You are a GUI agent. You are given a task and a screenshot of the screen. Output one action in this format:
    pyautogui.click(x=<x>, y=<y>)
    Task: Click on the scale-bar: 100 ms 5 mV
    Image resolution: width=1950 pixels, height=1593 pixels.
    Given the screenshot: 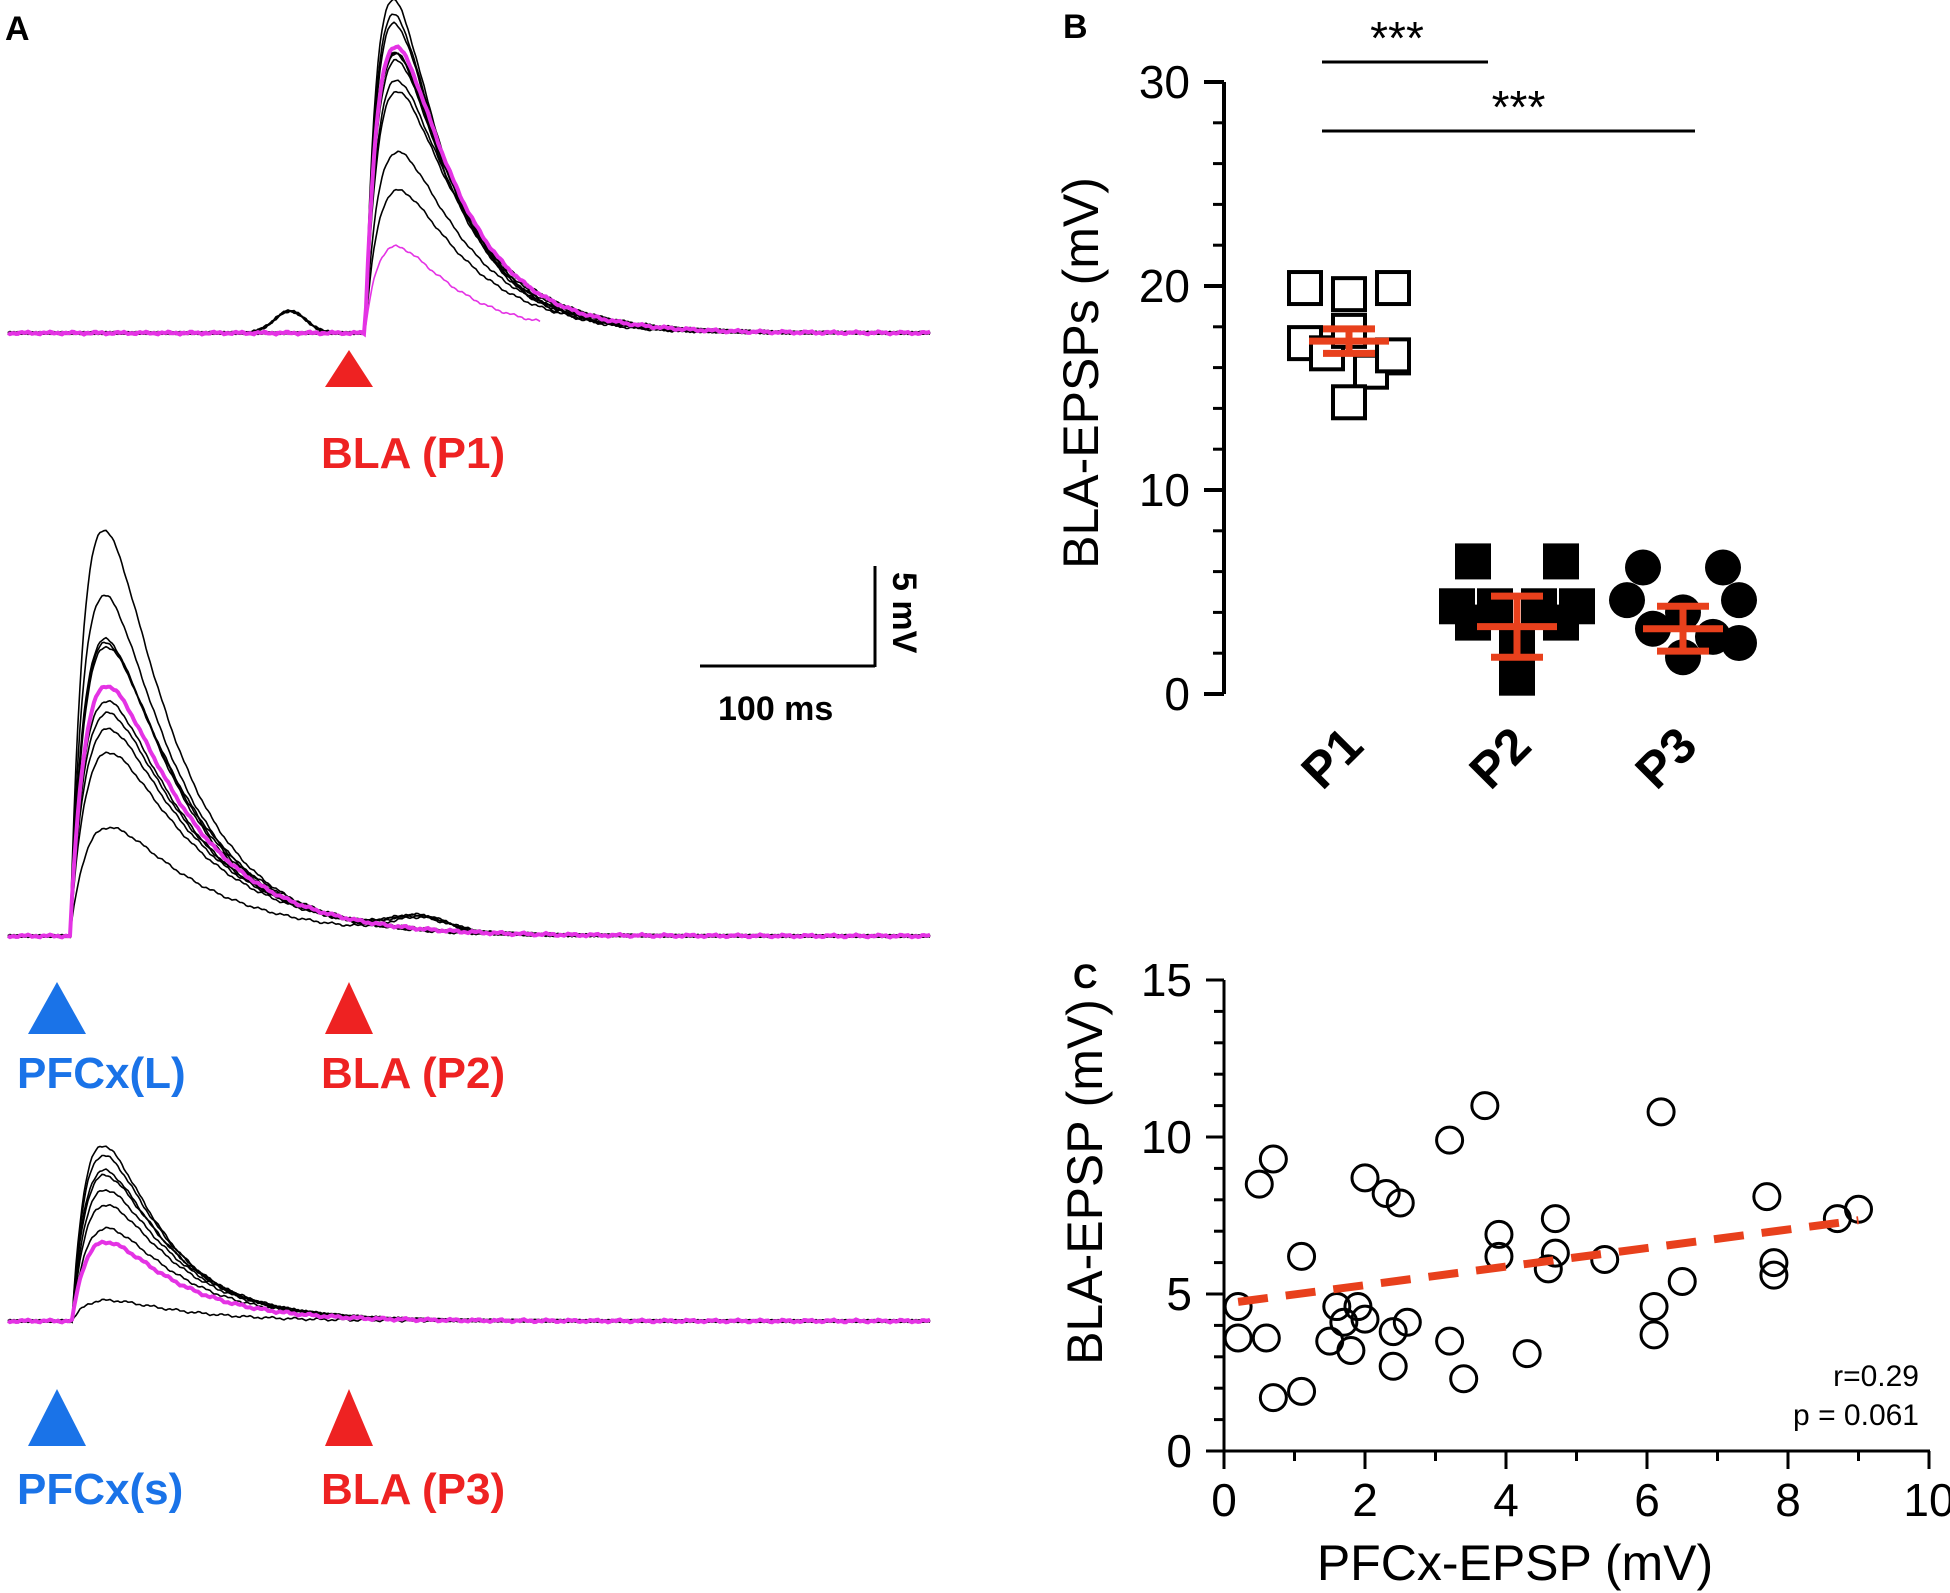 What is the action you would take?
    pyautogui.click(x=811, y=647)
    